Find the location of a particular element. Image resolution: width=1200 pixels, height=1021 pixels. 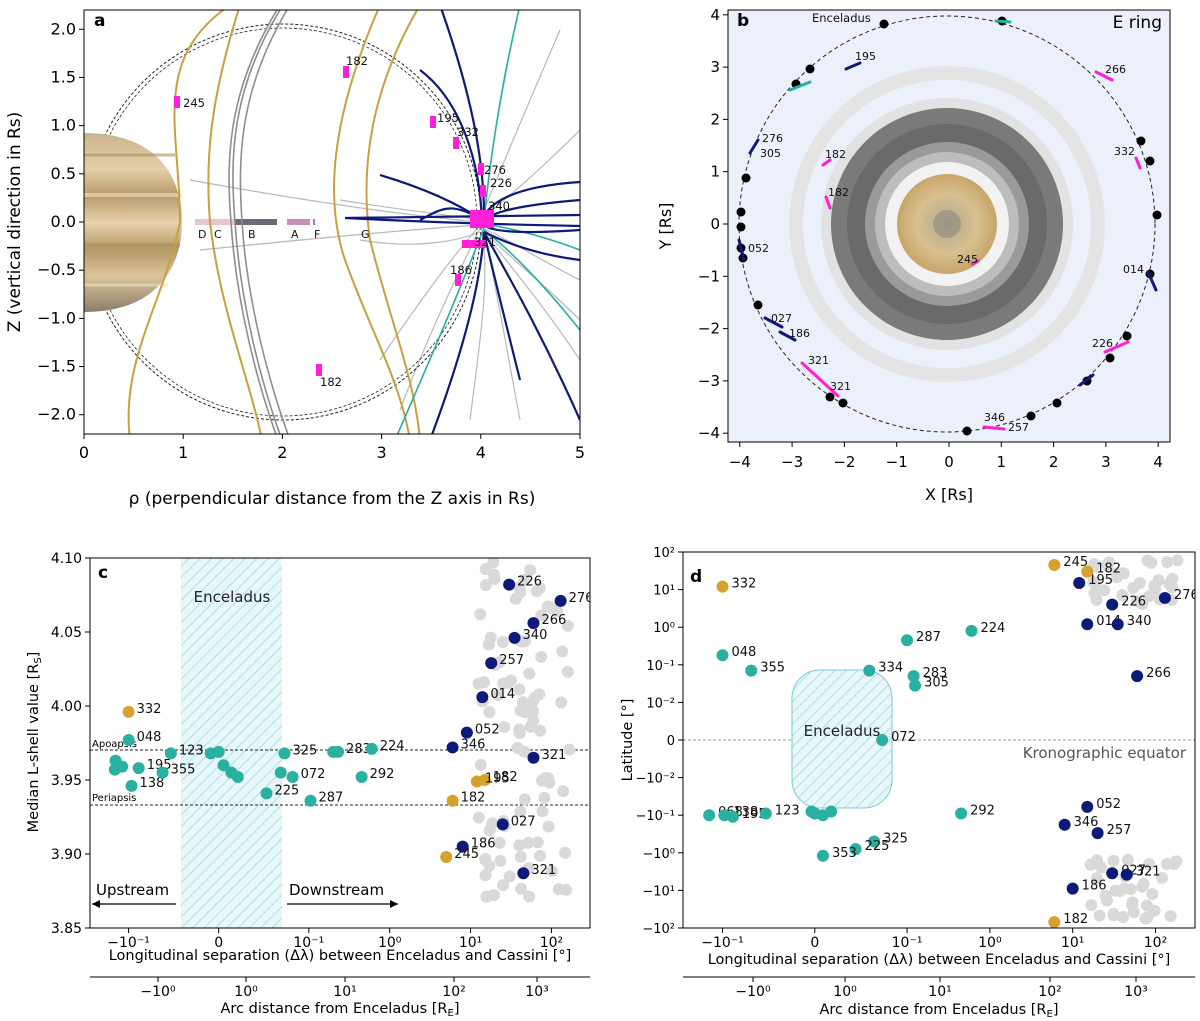

upstream-arrow is located at coordinates (134, 904).